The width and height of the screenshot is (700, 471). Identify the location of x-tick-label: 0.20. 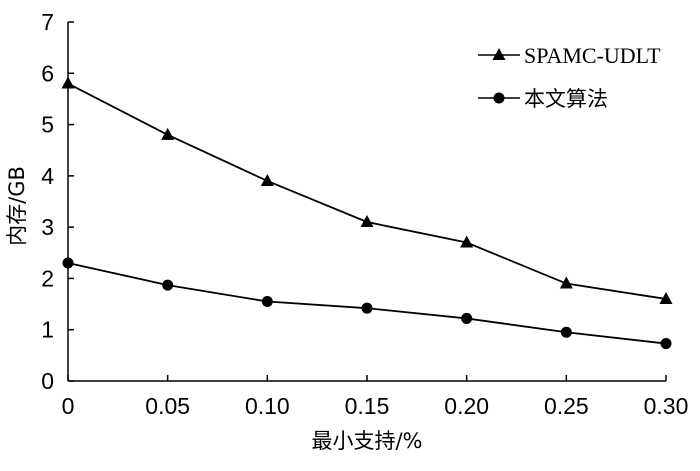
(466, 406).